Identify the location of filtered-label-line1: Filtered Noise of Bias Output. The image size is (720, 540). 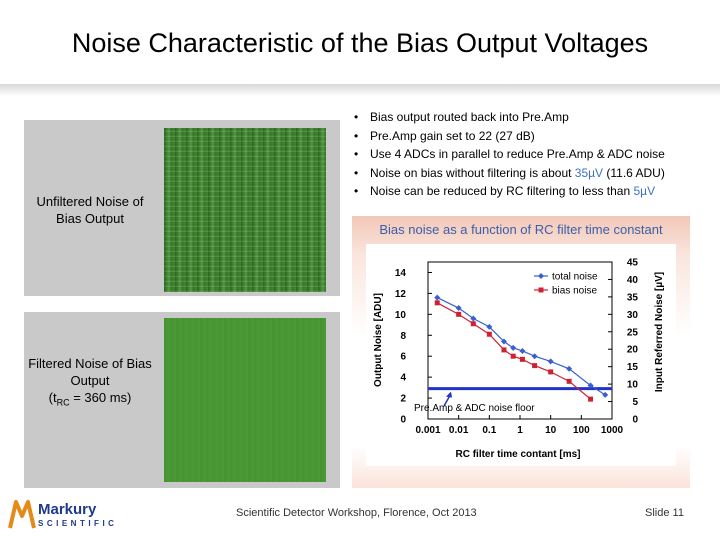
(90, 372).